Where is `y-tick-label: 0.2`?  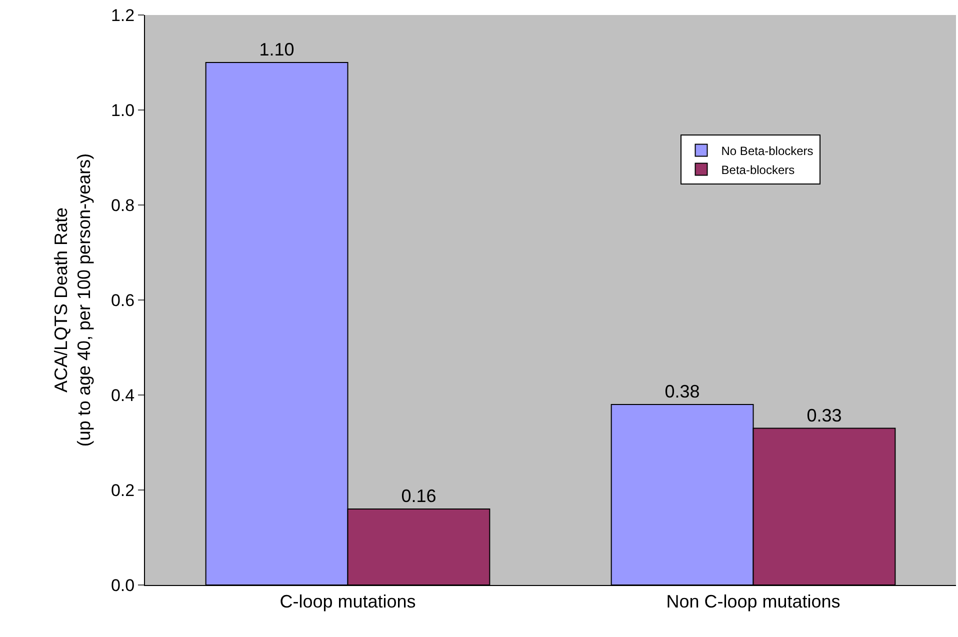
y-tick-label: 0.2 is located at coordinates (122, 490).